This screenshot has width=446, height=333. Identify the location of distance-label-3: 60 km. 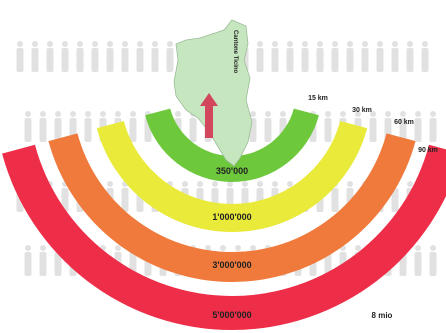
(404, 122).